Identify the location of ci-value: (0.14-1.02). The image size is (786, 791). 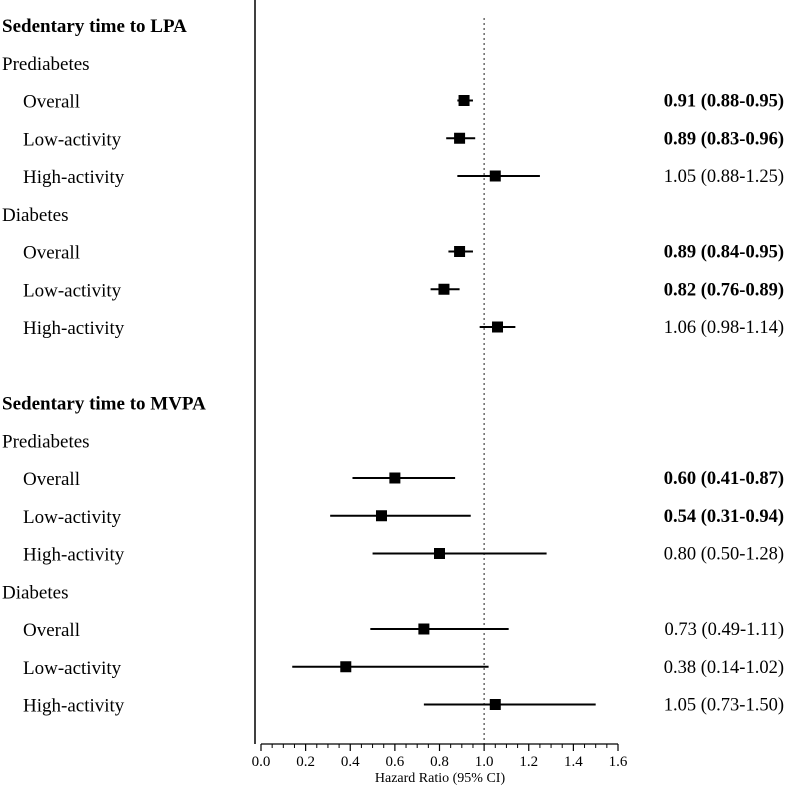
(742, 668).